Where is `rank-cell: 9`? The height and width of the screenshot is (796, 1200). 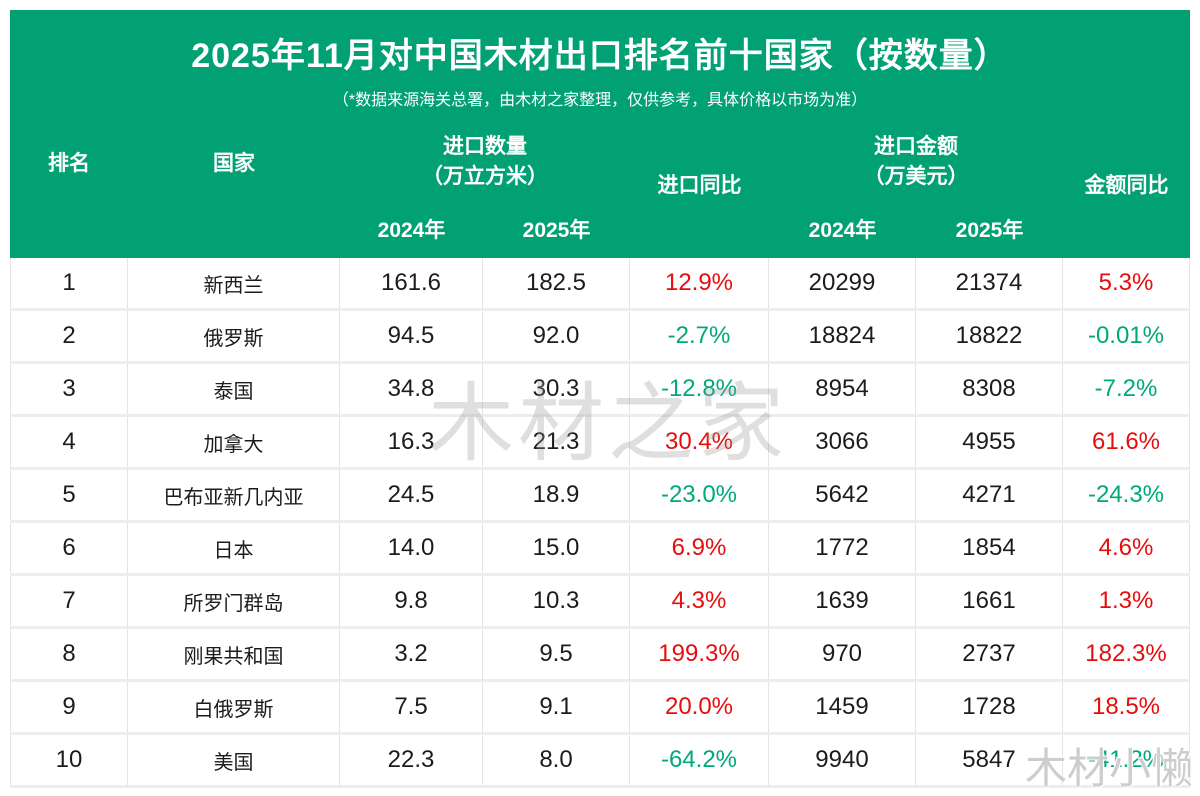 rank-cell: 9 is located at coordinates (69, 707).